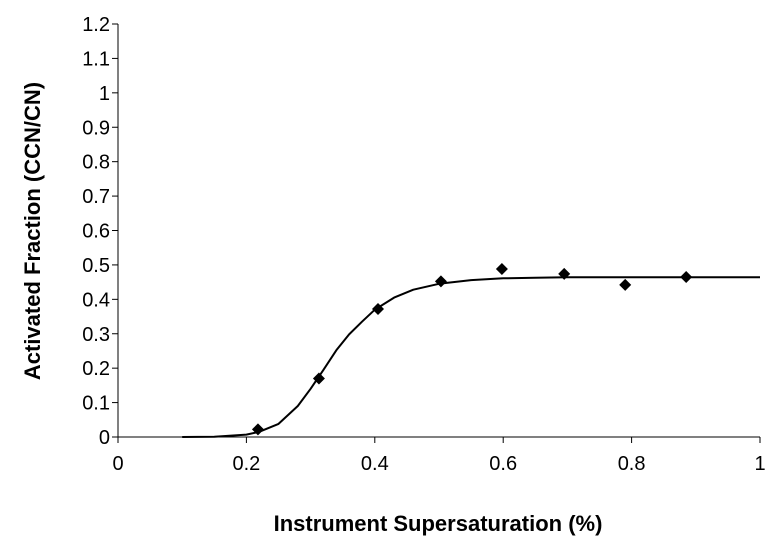 The image size is (766, 543). I want to click on y-tick-label: 0.1, so click(96, 404).